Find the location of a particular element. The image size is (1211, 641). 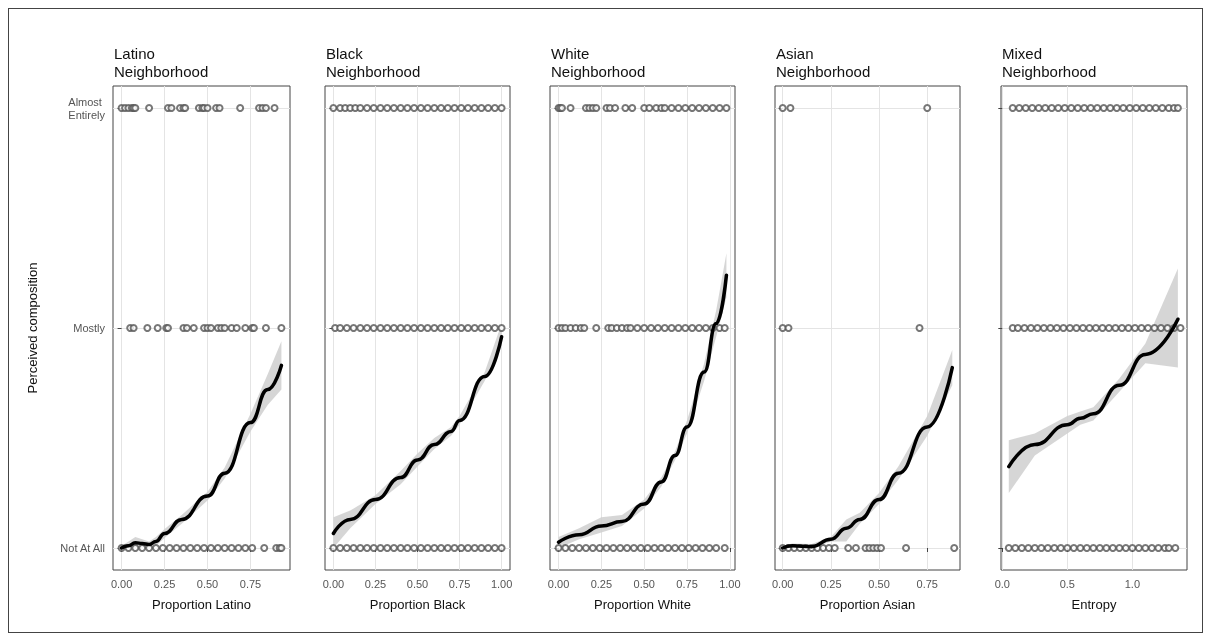

x-tick-label: 0.0 is located at coordinates (1002, 583).